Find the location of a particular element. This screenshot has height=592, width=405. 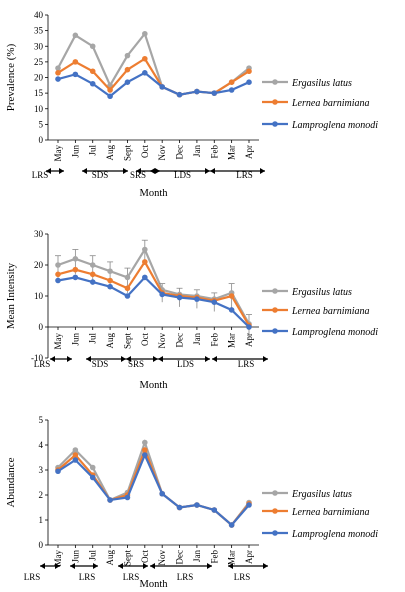

x-tick-label: Jun is located at coordinates (75, 556).